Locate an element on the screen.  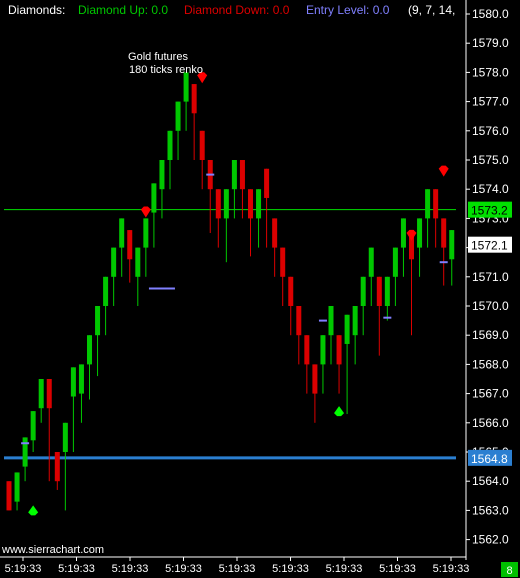
price-label: 1572.1 is located at coordinates (489, 246).